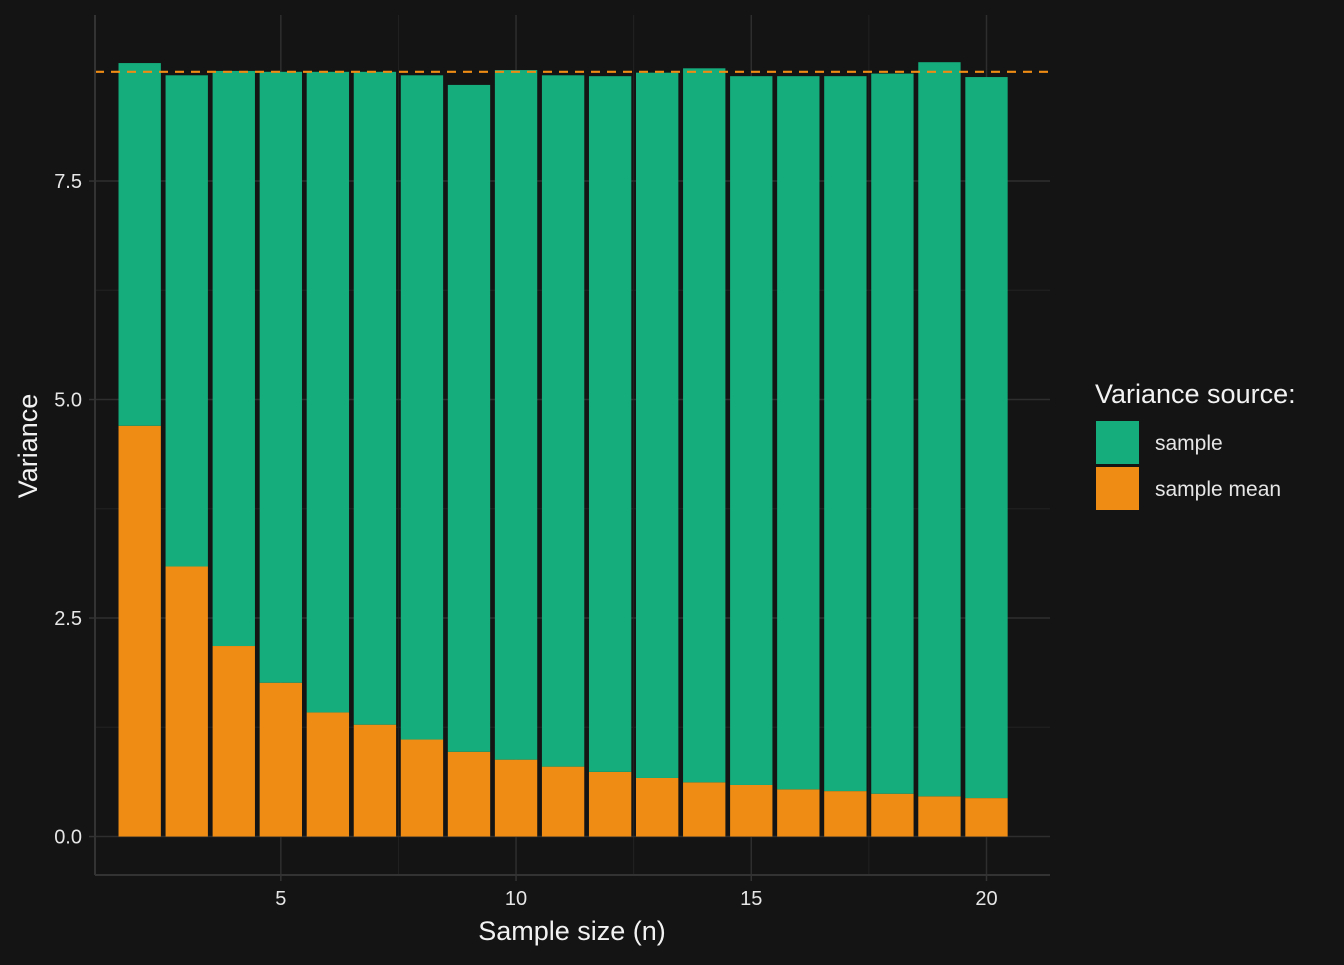 This screenshot has width=1344, height=965. Describe the element at coordinates (1189, 443) in the screenshot. I see `legend-label: sample` at that location.